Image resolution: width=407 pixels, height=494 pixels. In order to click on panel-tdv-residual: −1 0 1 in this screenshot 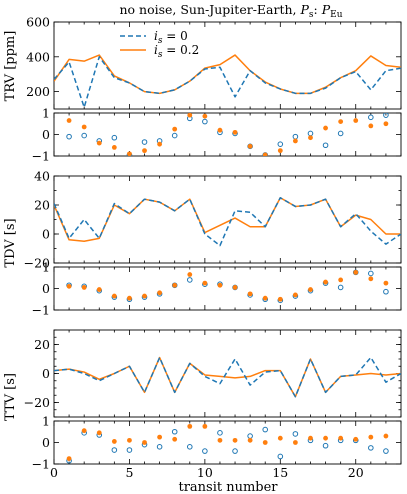, I will do `click(217, 289)`.